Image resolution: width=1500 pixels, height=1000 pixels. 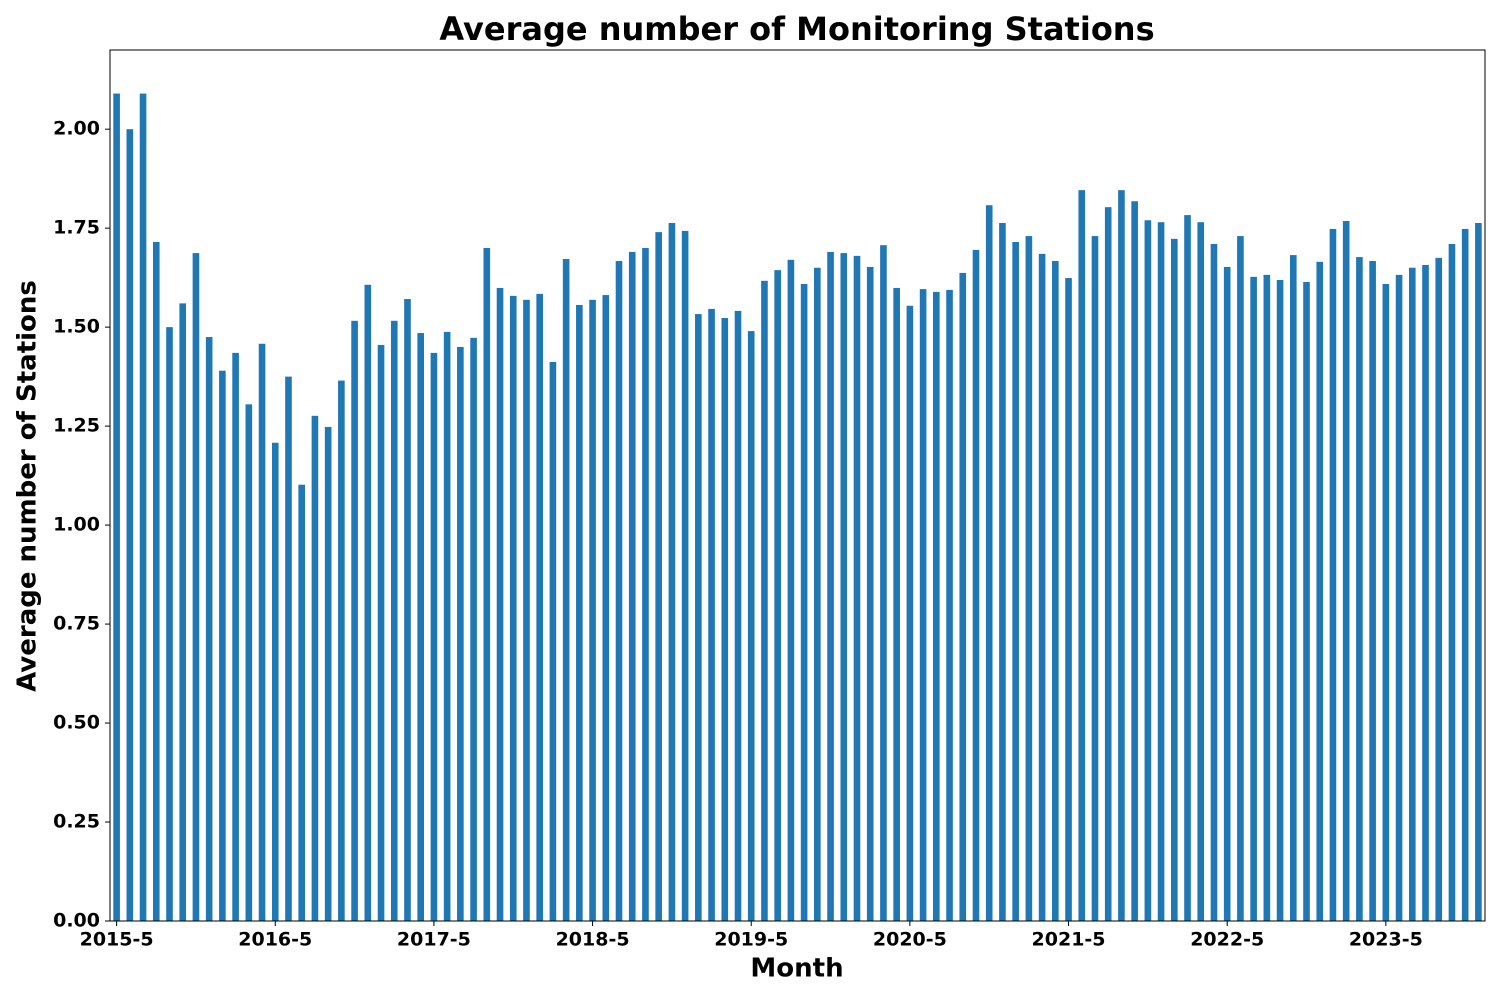 I want to click on x-tick-label: 2021-5, so click(x=1069, y=940).